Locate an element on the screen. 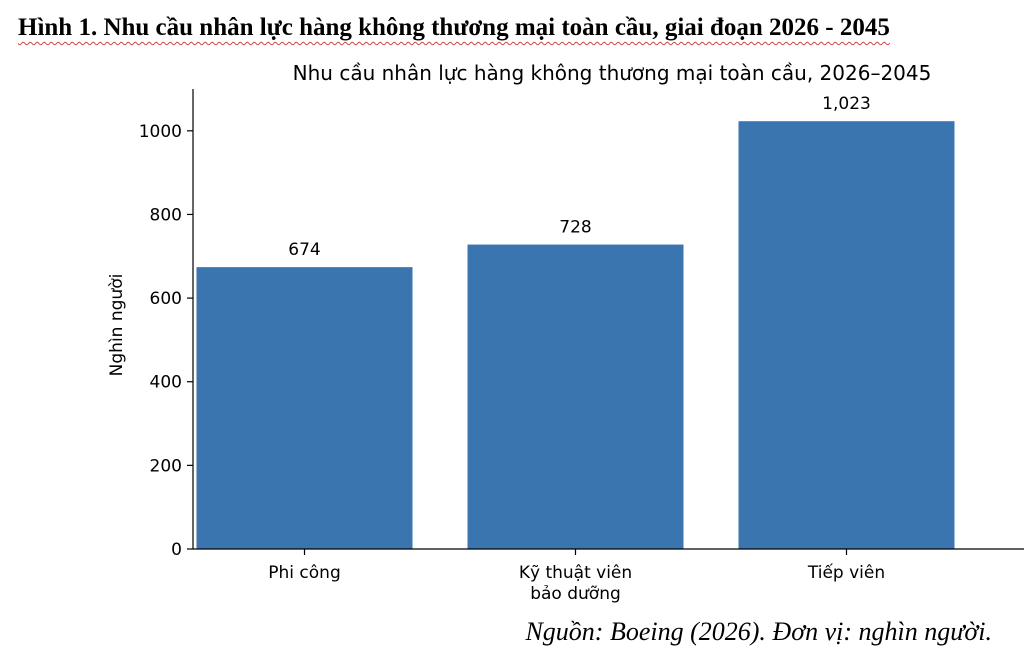  x-tick-label: Kỹ thuật viên bảo dưỡng is located at coordinates (575, 583).